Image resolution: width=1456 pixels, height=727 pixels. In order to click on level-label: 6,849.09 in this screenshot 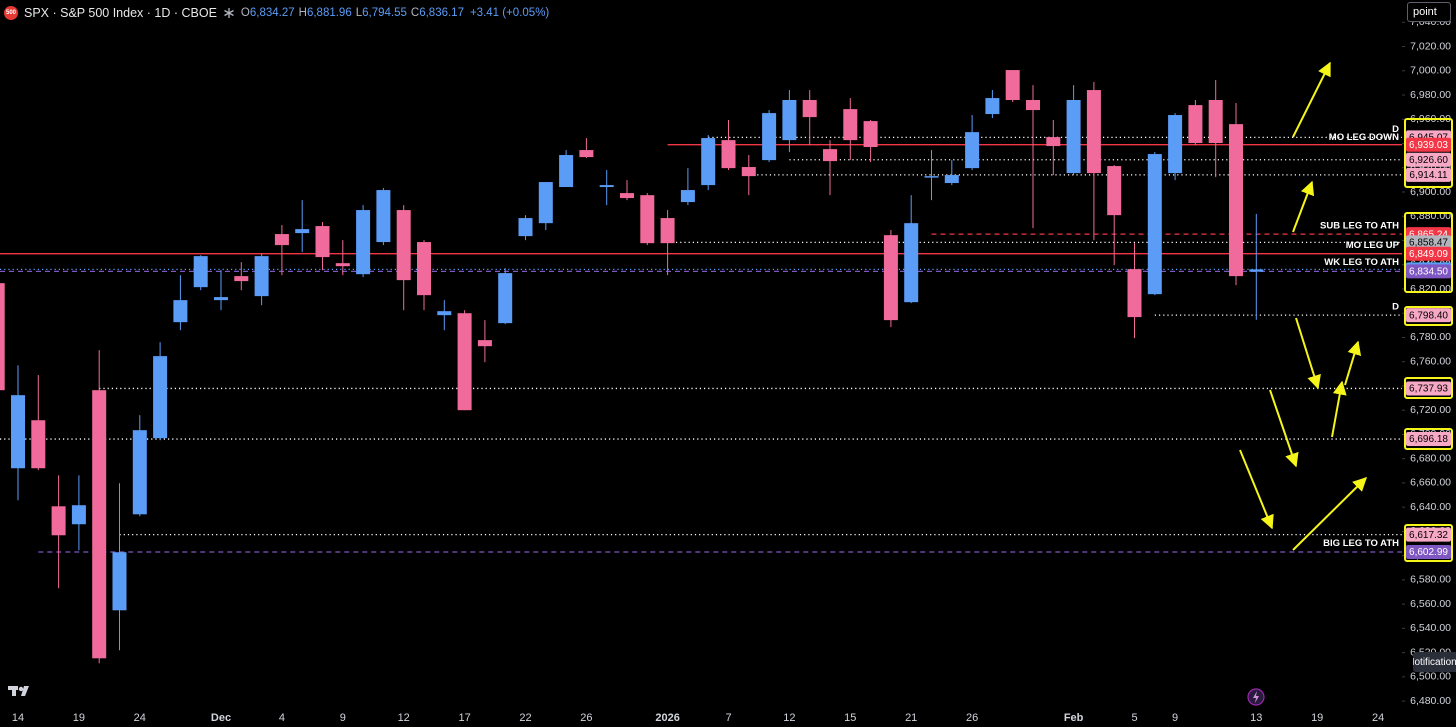, I will do `click(1428, 254)`.